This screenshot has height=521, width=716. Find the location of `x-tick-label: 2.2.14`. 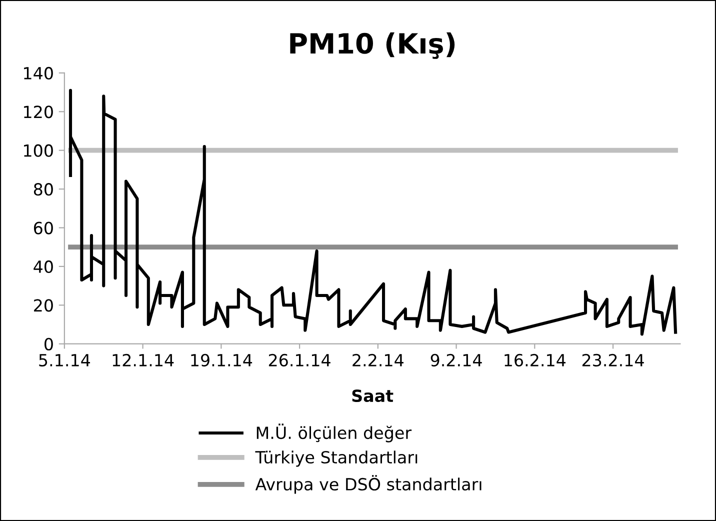

x-tick-label: 2.2.14 is located at coordinates (378, 360).